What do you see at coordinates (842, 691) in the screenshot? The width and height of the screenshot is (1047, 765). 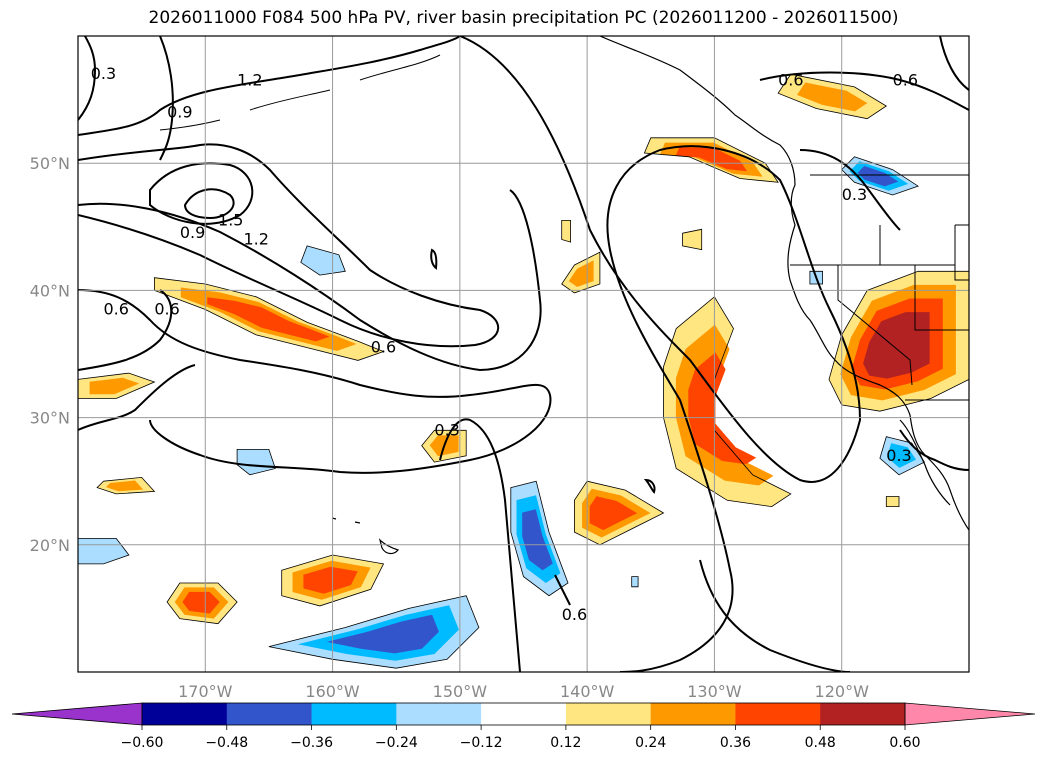 I see `lon-tick-label: 120°W` at bounding box center [842, 691].